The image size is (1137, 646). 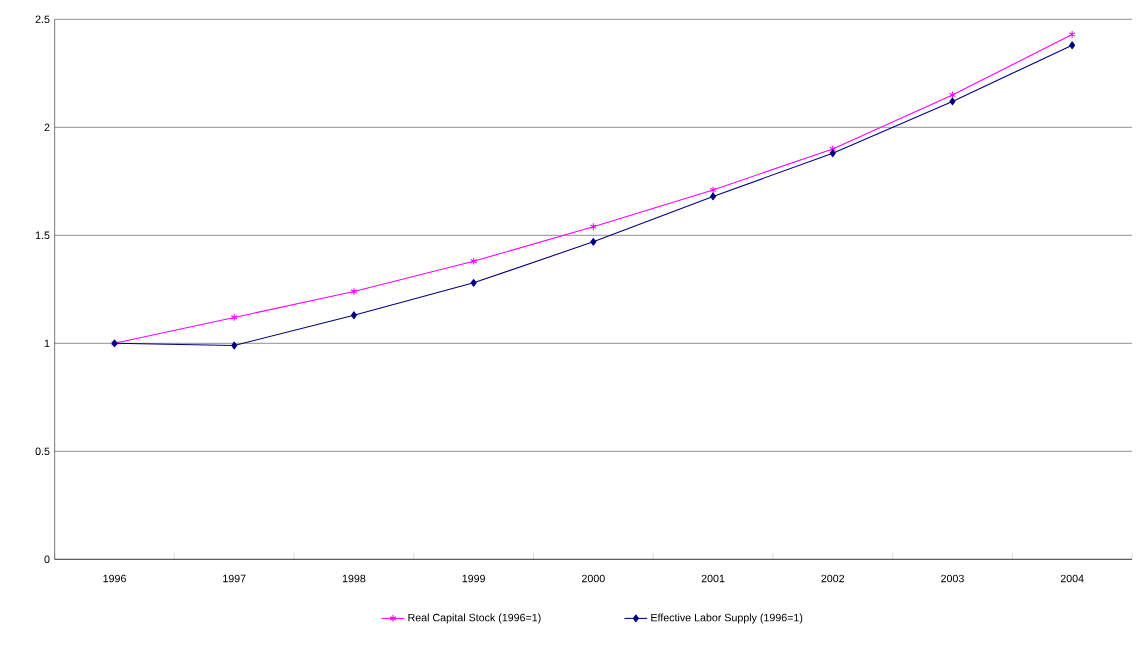 What do you see at coordinates (354, 578) in the screenshot?
I see `x-tick-label: 1998` at bounding box center [354, 578].